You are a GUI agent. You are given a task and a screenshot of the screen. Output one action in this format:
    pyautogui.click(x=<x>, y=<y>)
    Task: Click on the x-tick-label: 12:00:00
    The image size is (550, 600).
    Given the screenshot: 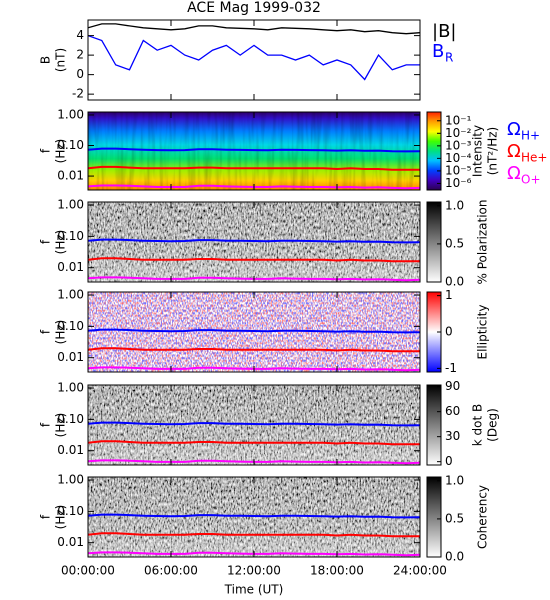 What is the action you would take?
    pyautogui.click(x=254, y=571)
    